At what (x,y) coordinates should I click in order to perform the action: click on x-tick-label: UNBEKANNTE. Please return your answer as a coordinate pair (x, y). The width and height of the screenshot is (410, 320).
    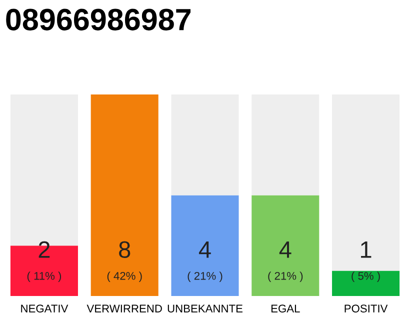
    Looking at the image, I should click on (205, 308).